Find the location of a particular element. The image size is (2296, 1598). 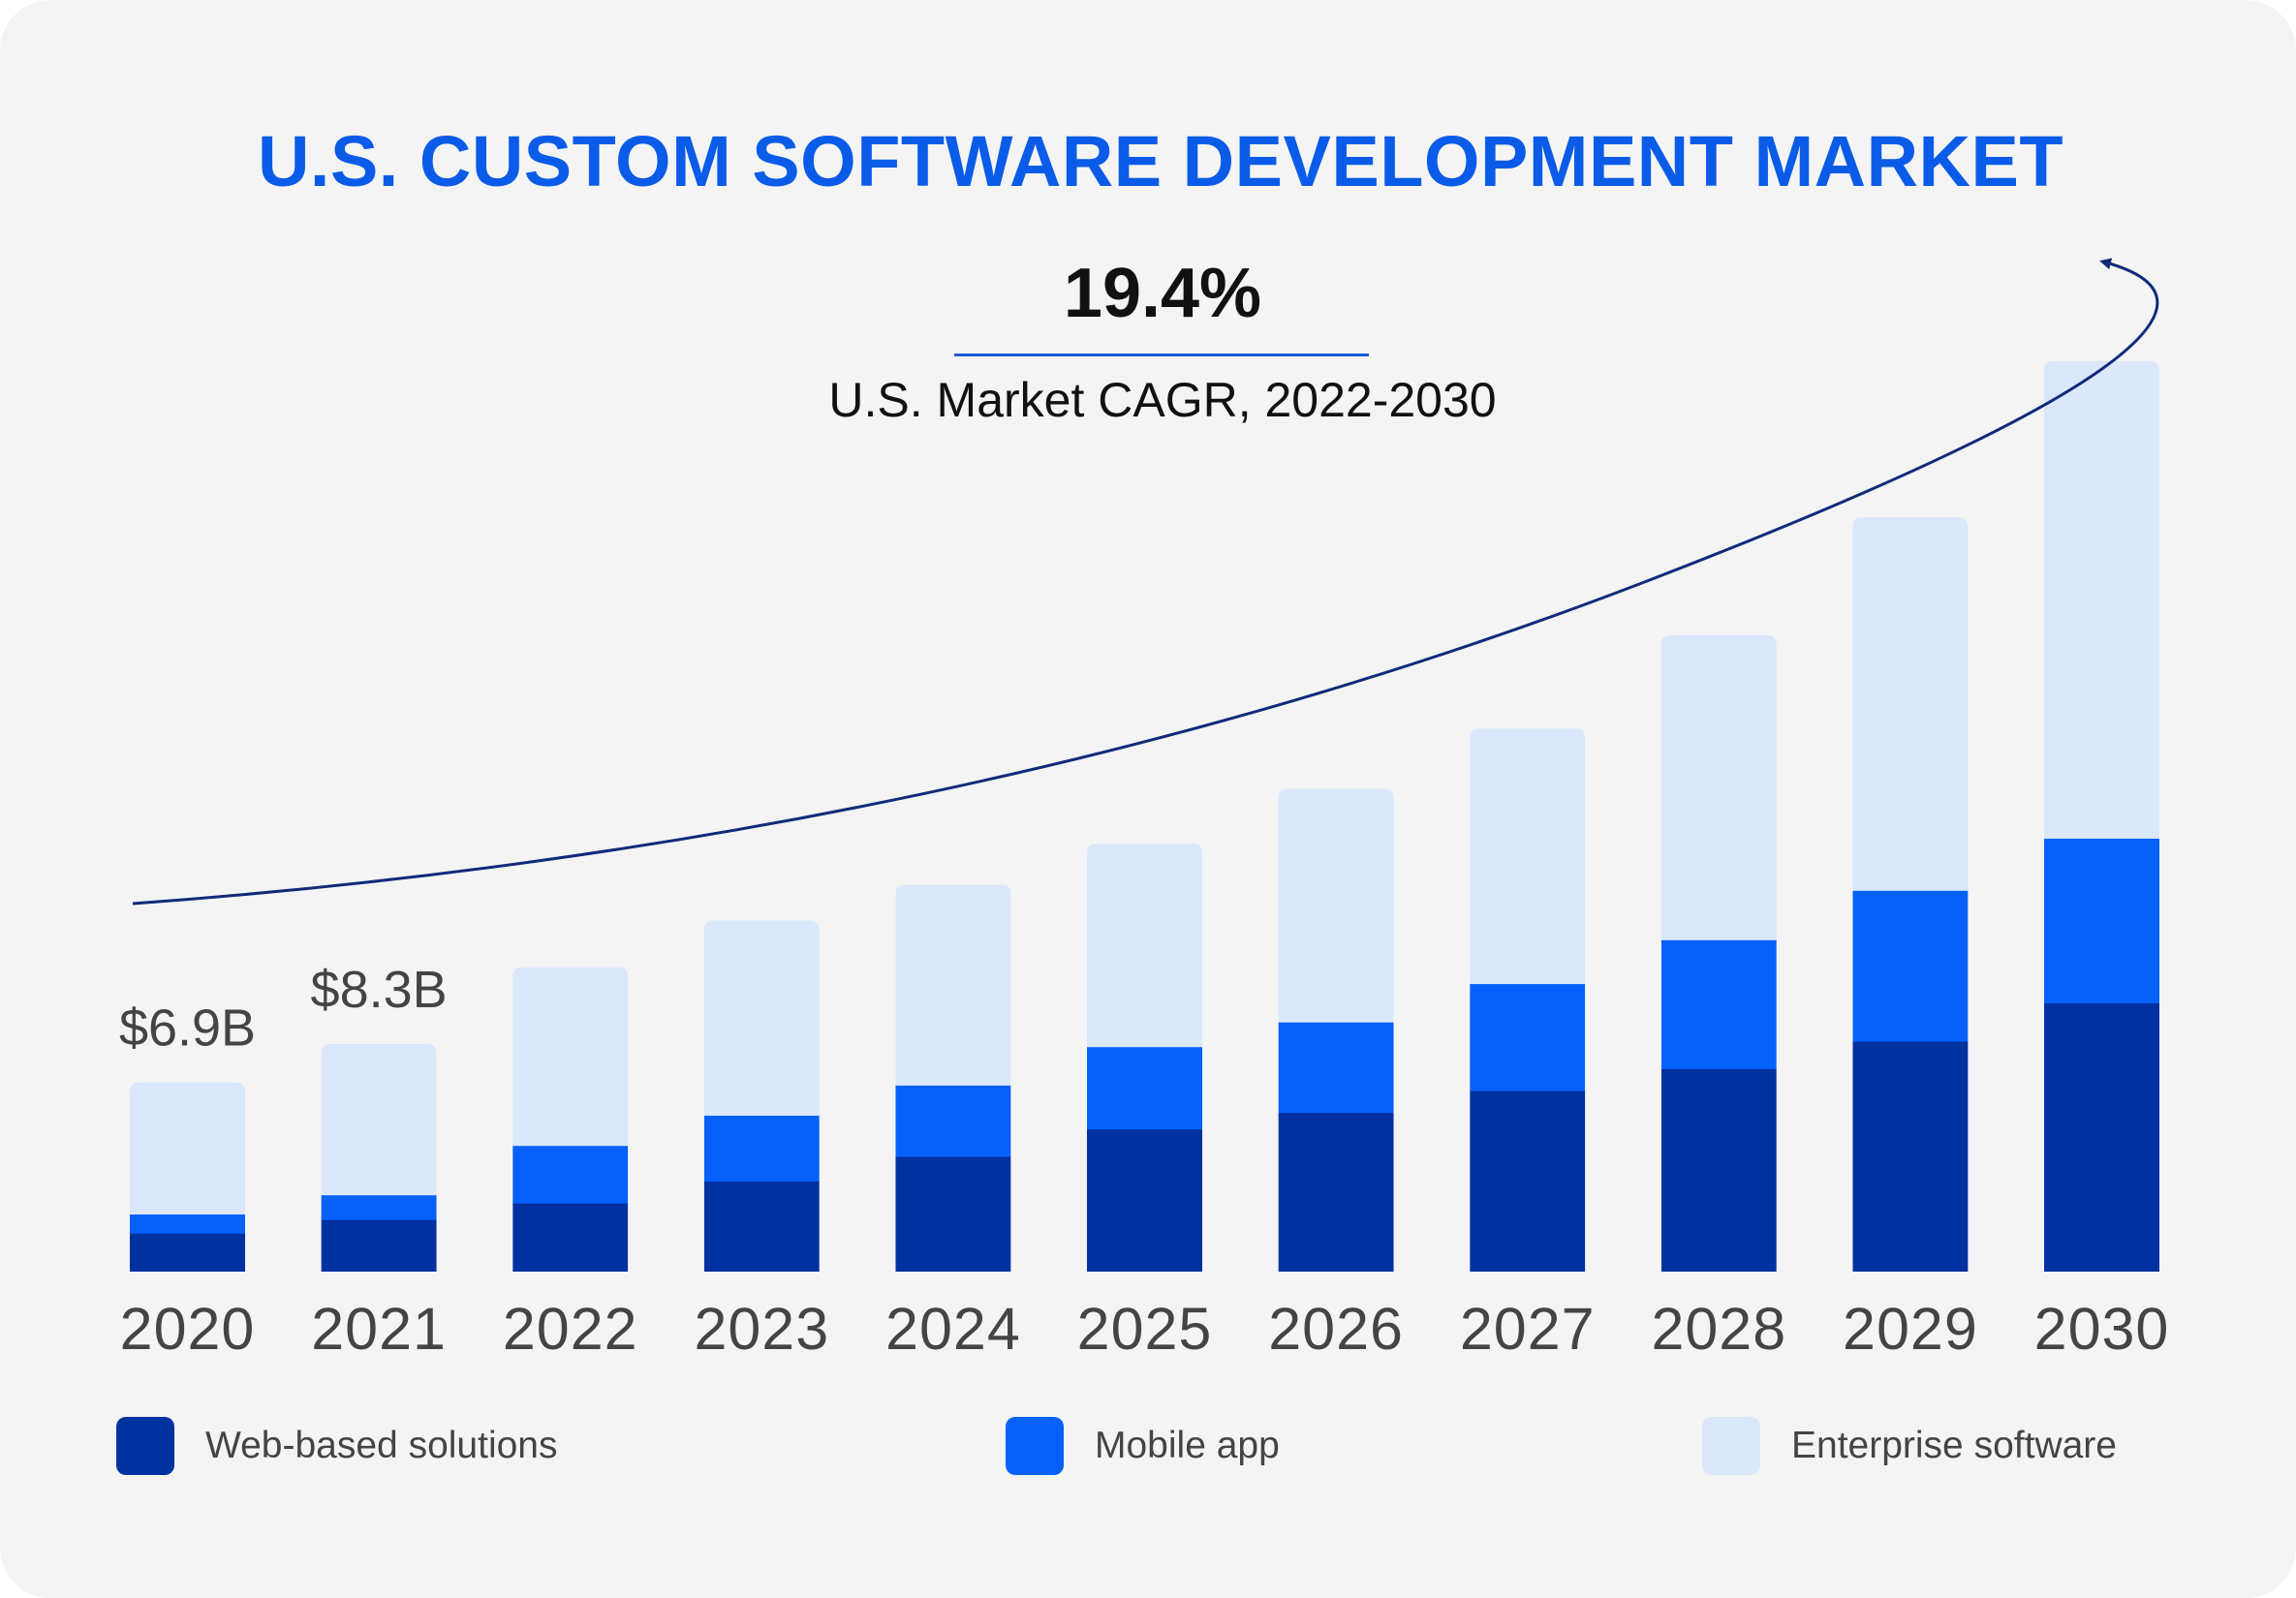

bar-group-2021 is located at coordinates (379, 1157).